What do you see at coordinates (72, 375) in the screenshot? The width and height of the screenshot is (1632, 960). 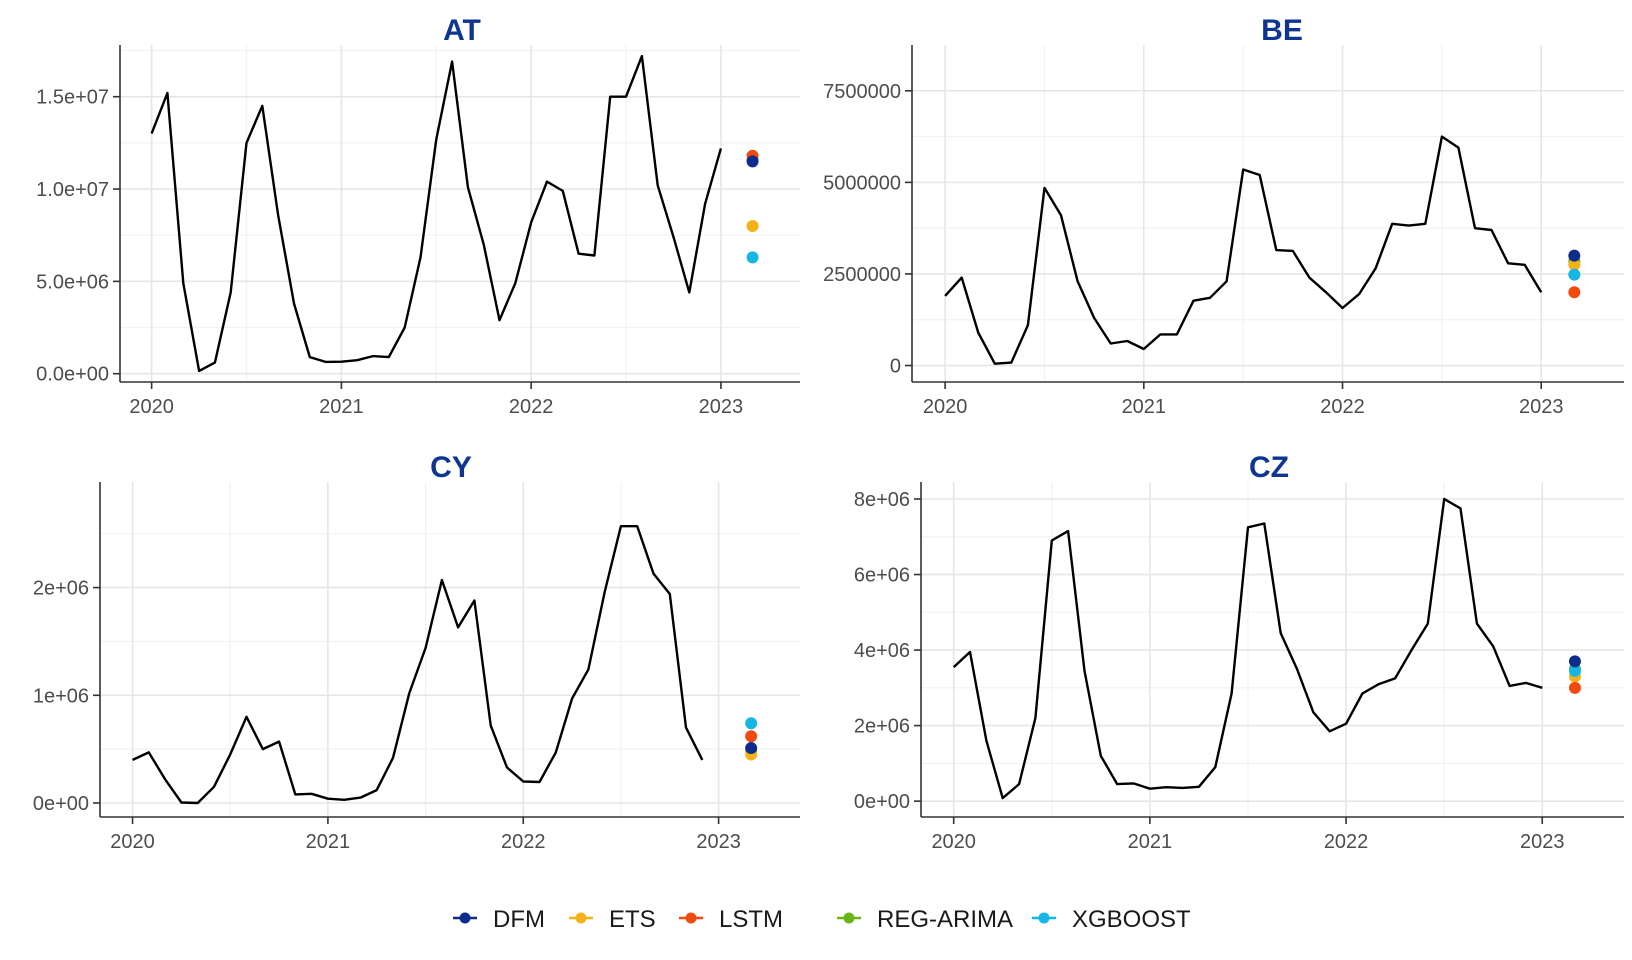 I see `y-tick-label: 0.0e+00` at bounding box center [72, 375].